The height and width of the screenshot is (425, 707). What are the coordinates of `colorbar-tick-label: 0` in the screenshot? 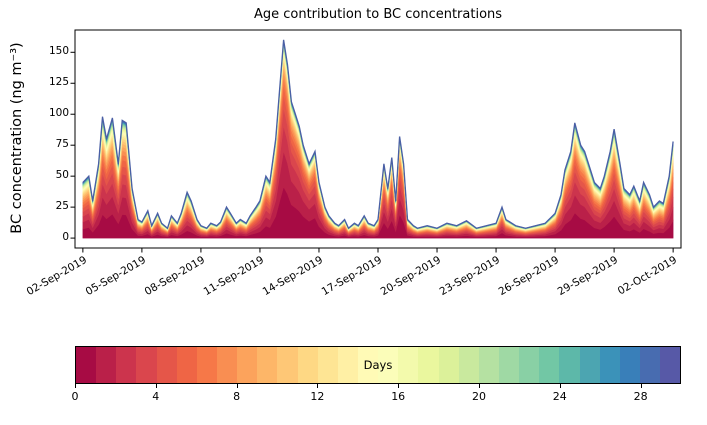 It's located at (75, 396).